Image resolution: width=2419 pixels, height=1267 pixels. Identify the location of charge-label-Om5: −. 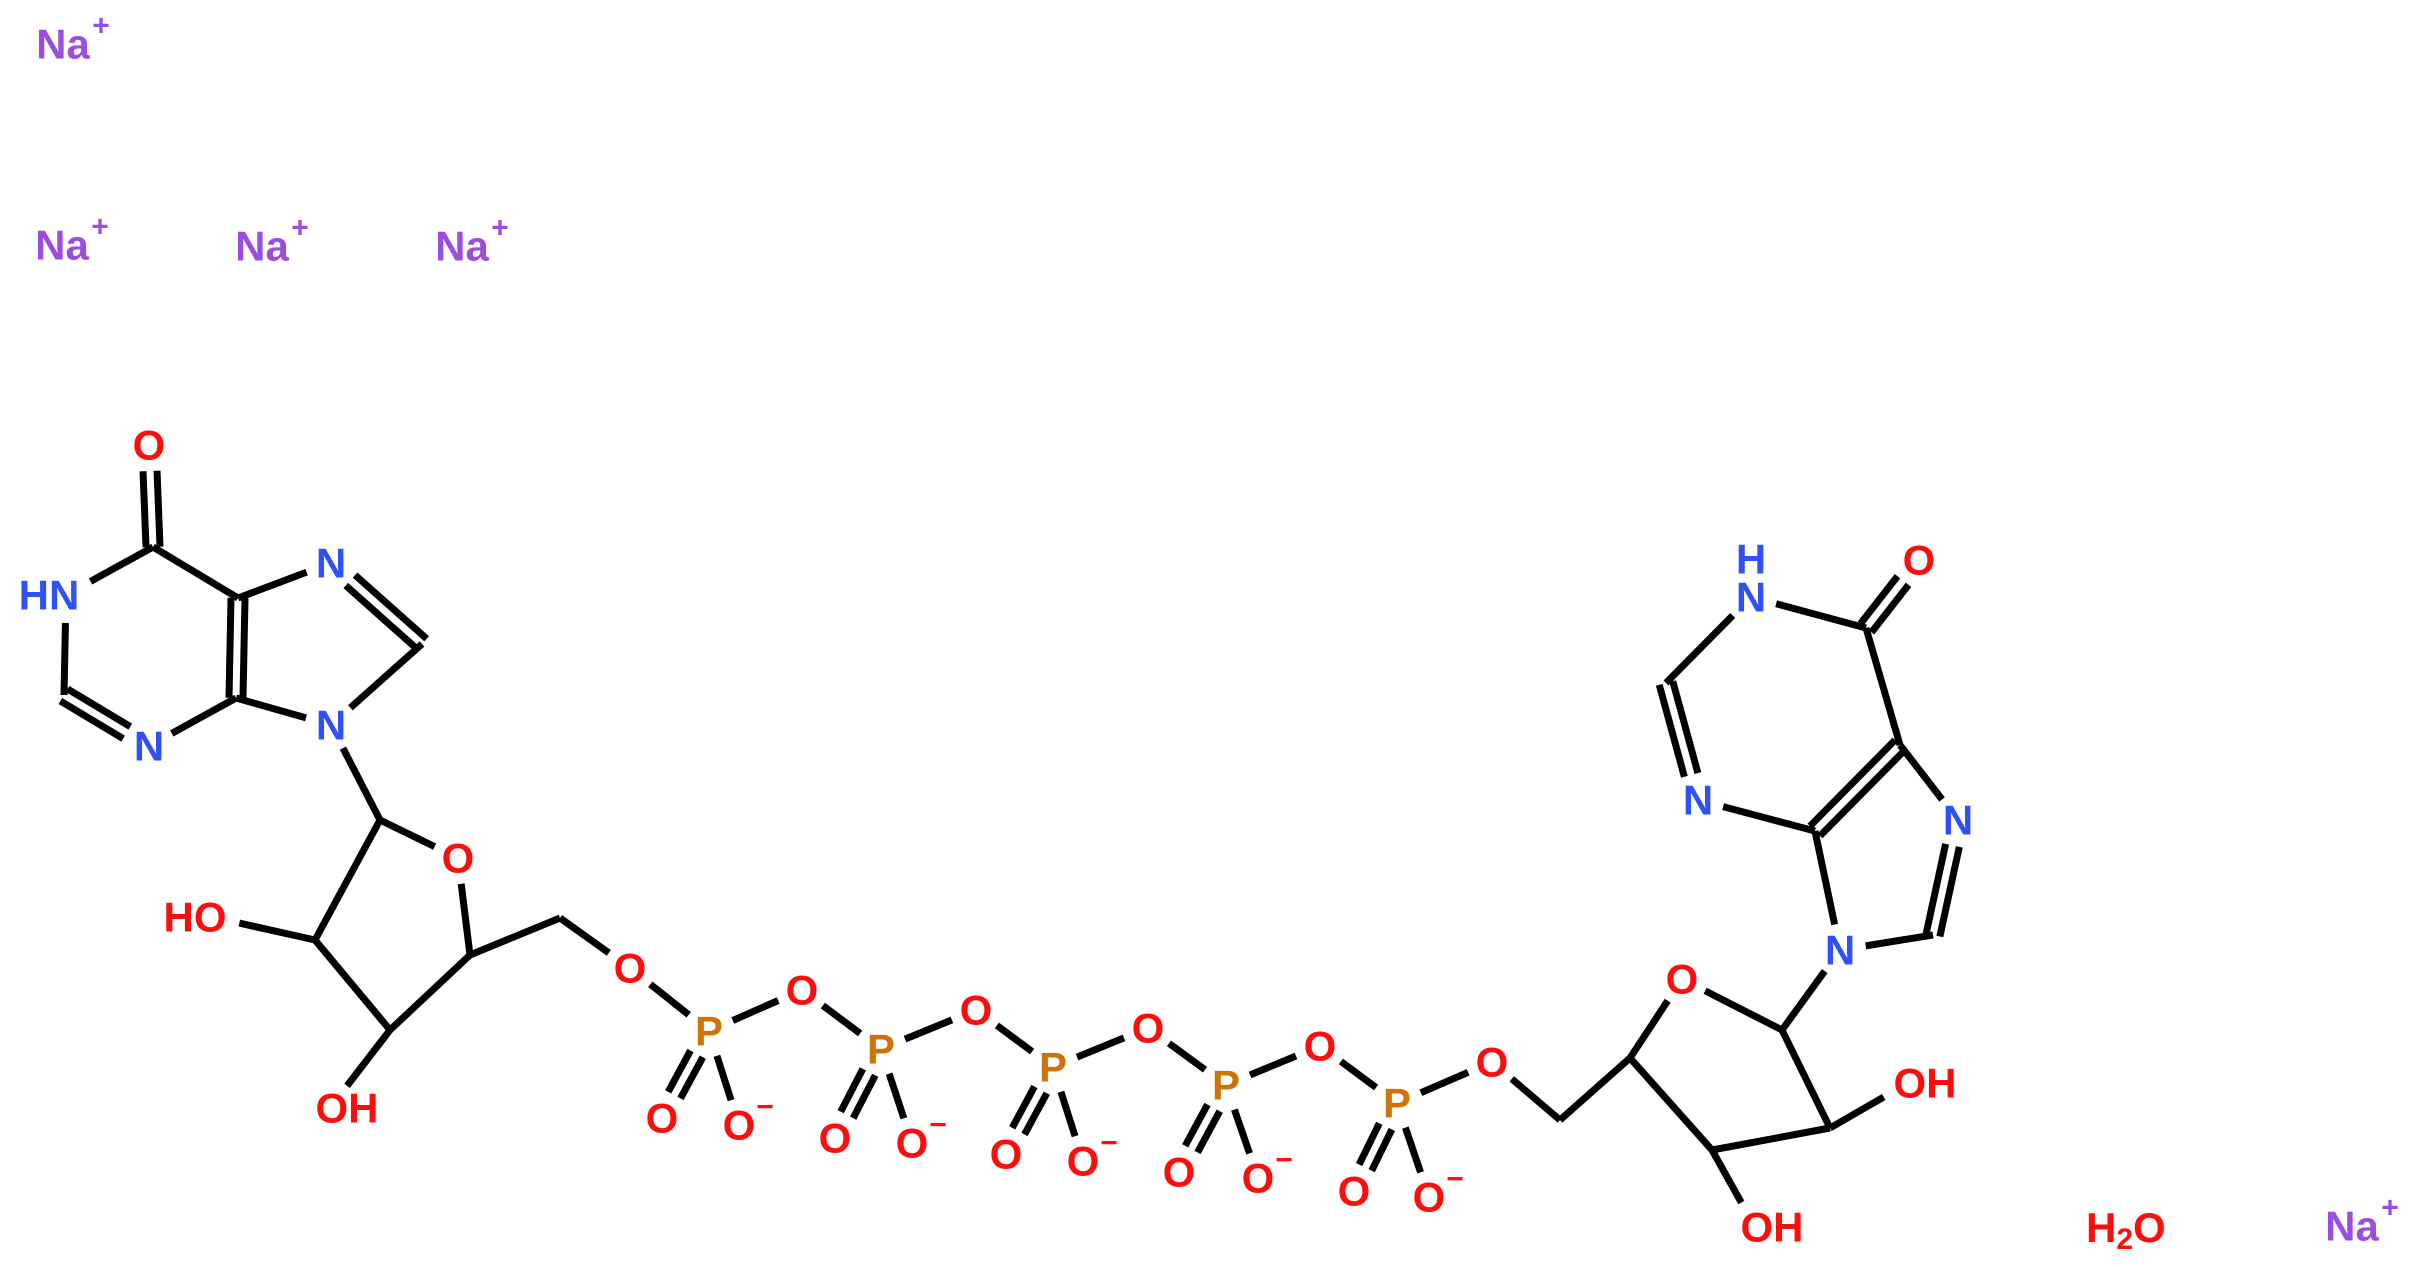
(1455, 1179).